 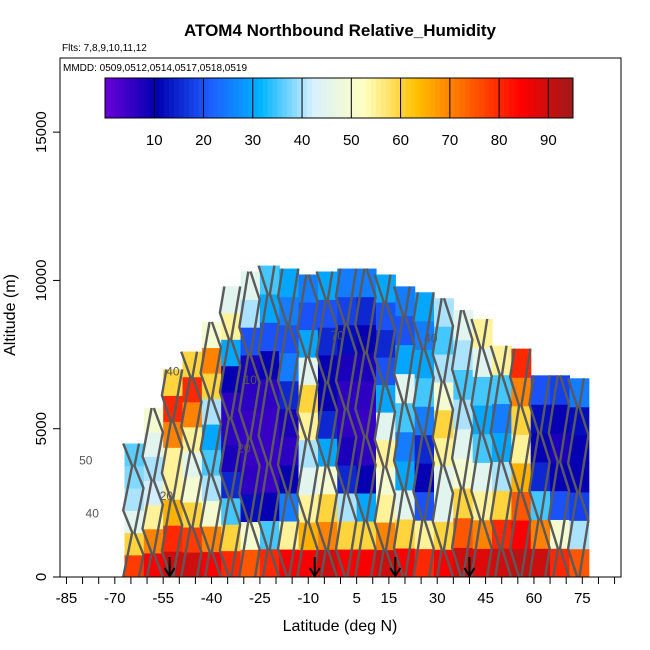 What do you see at coordinates (449, 140) in the screenshot?
I see `colorbar-tick-label: 70` at bounding box center [449, 140].